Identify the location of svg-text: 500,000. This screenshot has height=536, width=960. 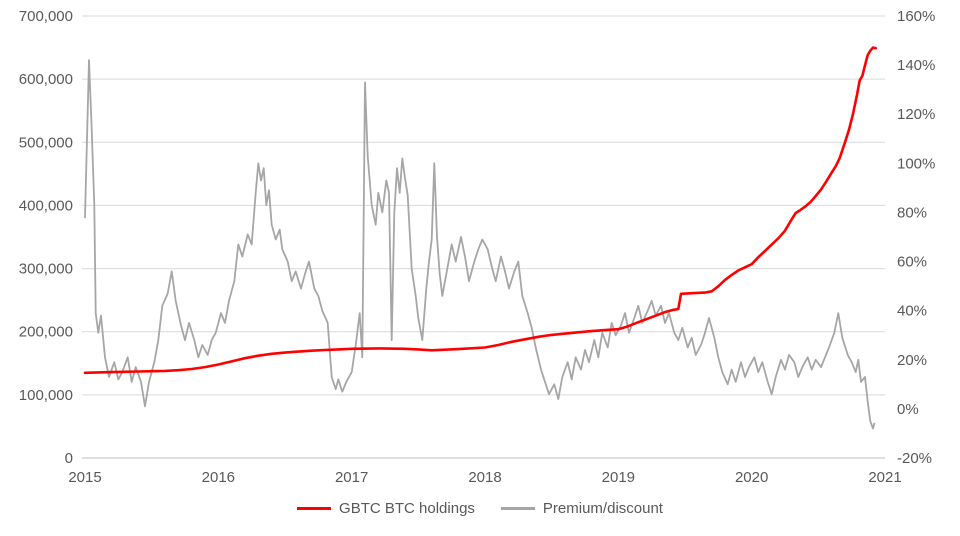
(46, 142).